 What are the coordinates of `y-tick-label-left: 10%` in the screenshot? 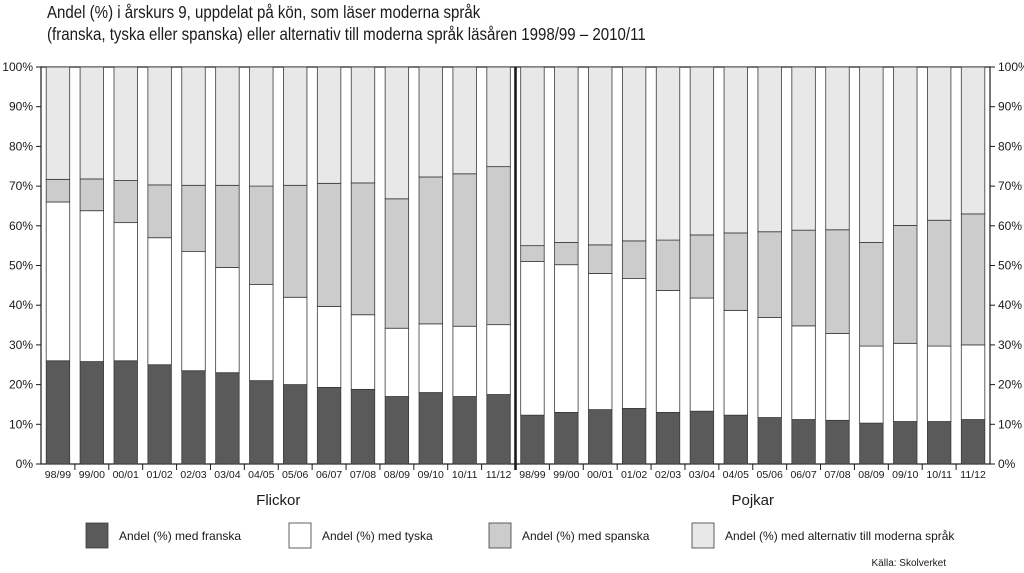 It's located at (21, 424).